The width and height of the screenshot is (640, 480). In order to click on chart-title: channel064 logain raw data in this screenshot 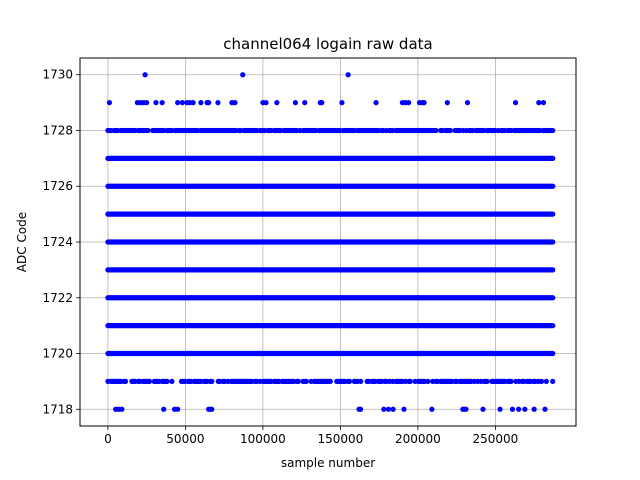, I will do `click(327, 44)`.